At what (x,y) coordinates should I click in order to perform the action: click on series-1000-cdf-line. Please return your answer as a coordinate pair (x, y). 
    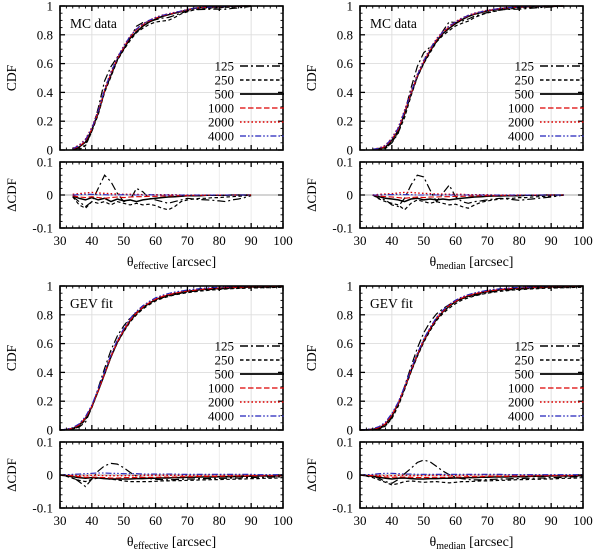
    Looking at the image, I should click on (171, 358).